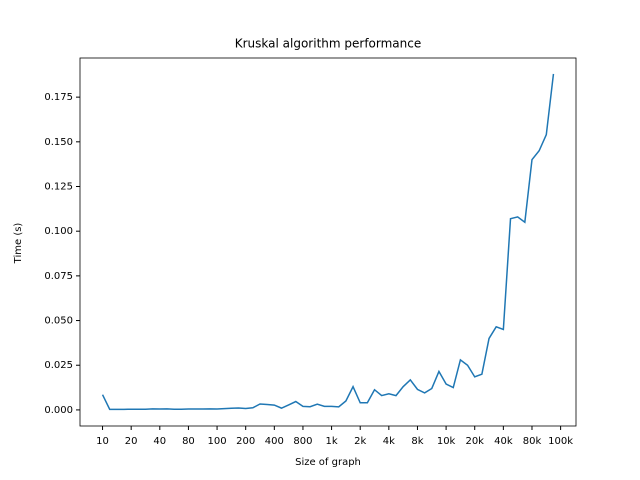 The image size is (640, 480). Describe the element at coordinates (245, 441) in the screenshot. I see `x-tick-label: 200` at that location.